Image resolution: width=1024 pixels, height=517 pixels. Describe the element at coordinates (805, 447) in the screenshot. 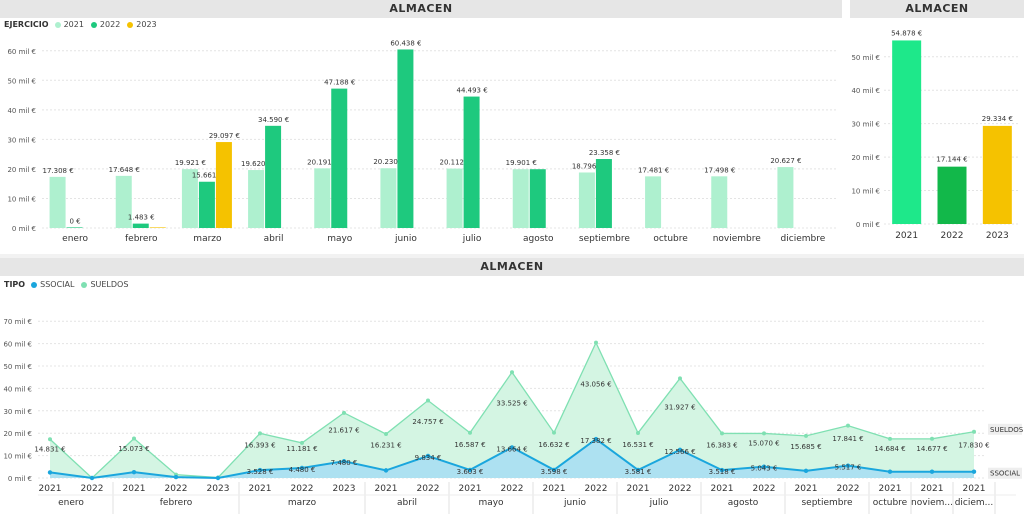

I see `data-label: 15.685 €` at that location.